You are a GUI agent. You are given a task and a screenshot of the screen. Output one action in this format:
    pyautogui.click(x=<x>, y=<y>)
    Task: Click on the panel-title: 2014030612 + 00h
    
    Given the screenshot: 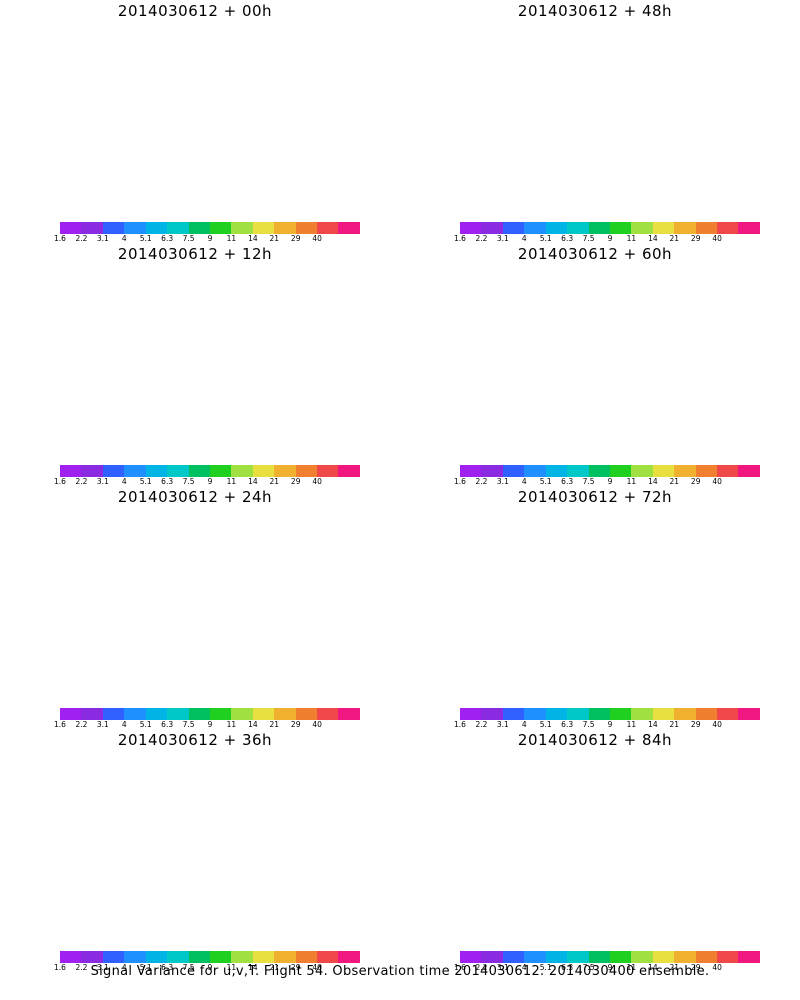 What is the action you would take?
    pyautogui.click(x=195, y=11)
    